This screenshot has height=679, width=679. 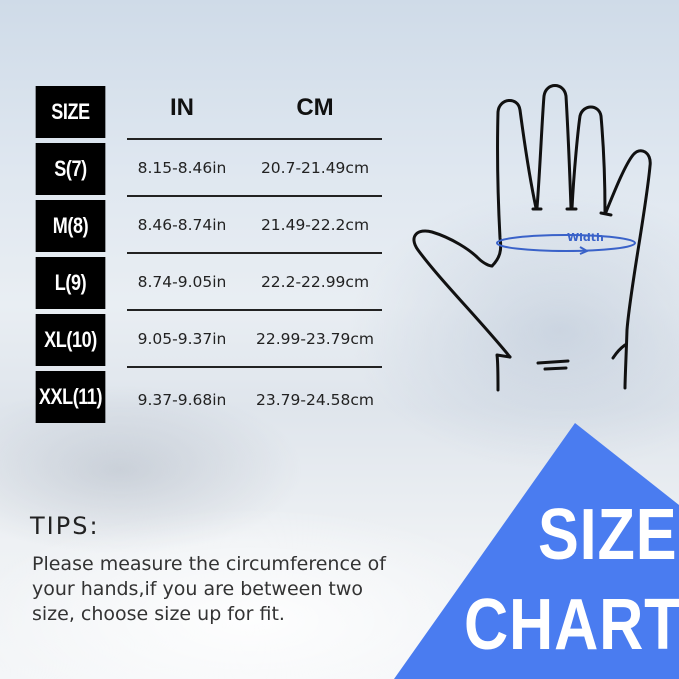 I want to click on in-value: 8.74-9.05in, so click(x=182, y=282).